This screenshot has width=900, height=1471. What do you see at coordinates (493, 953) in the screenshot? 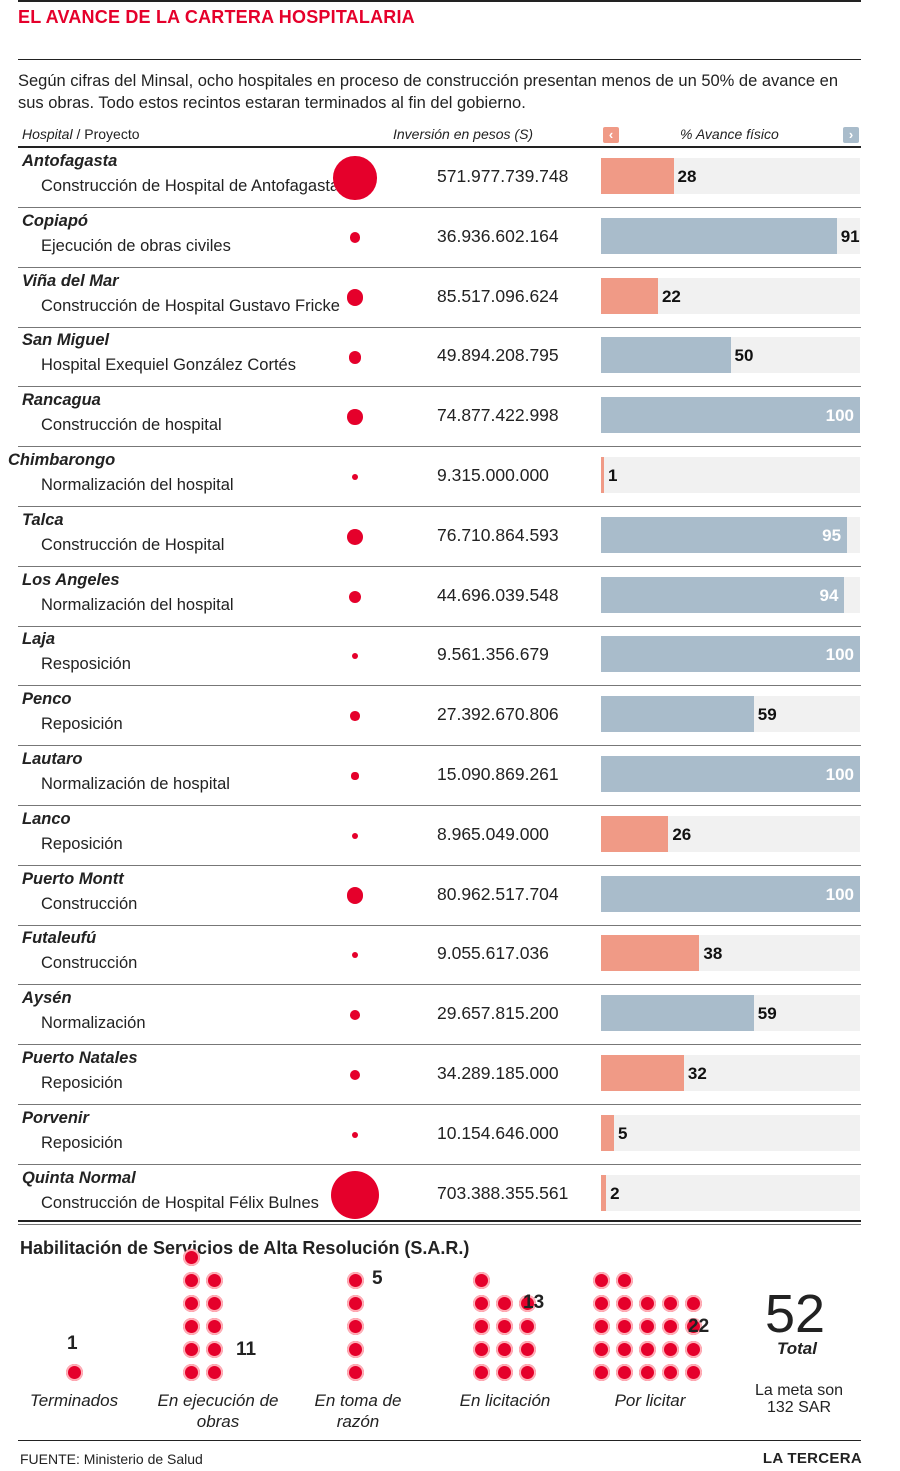
I see `investment-value: 9.055.617.036` at bounding box center [493, 953].